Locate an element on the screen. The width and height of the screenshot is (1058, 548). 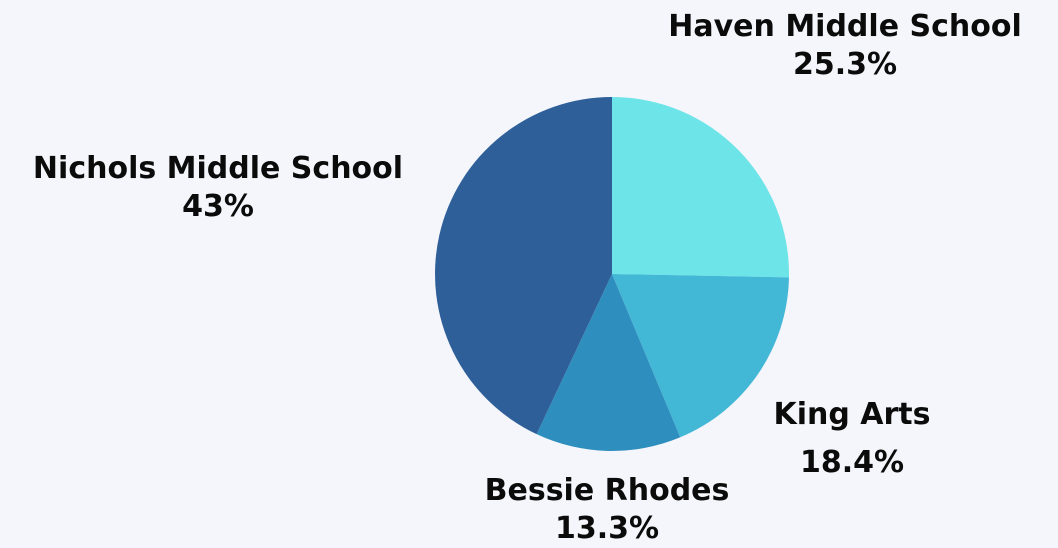
pie-slice-king-arts is located at coordinates (700, 356).